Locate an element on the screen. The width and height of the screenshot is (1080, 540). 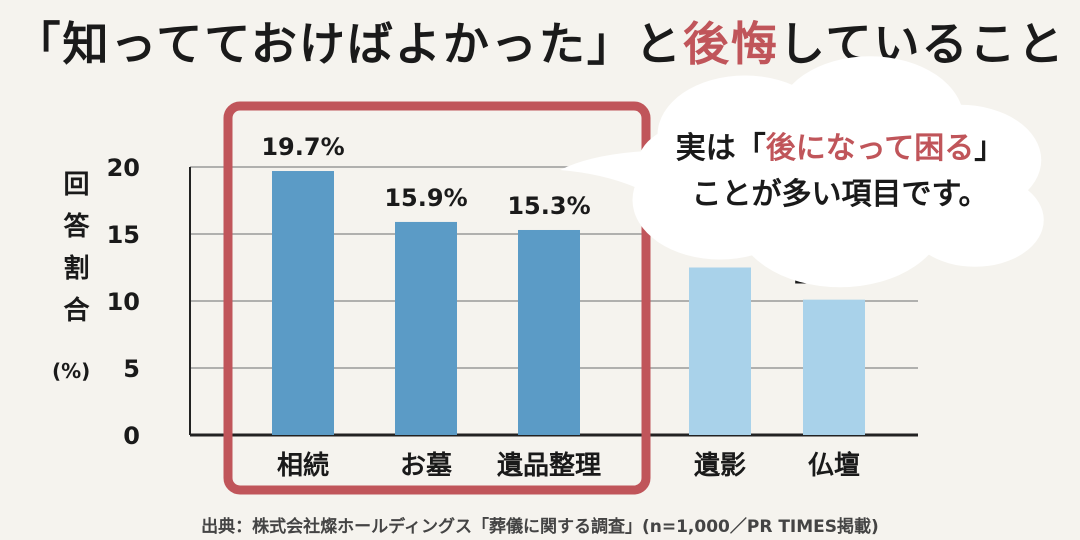
y-axis-title: 回答割合 is located at coordinates (74, 254).